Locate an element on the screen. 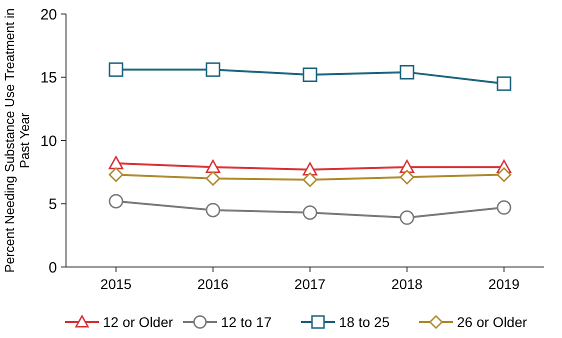  legend-label: 18 to 25 is located at coordinates (364, 322).